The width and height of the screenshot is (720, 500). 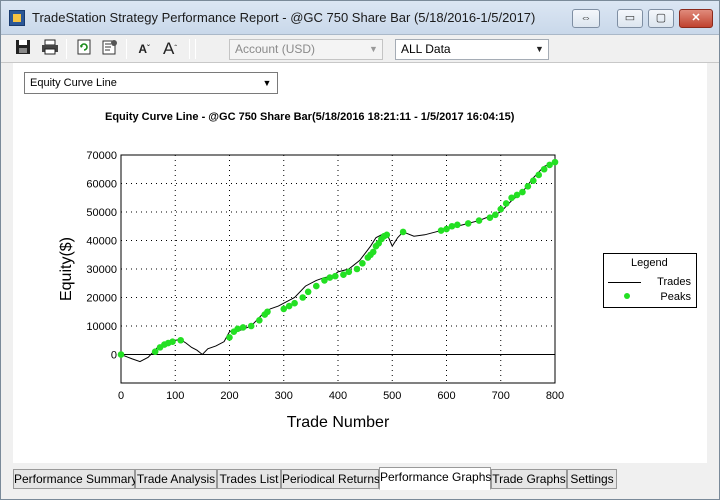 I want to click on data-range-combo: ALL Data ▼, so click(x=472, y=49).